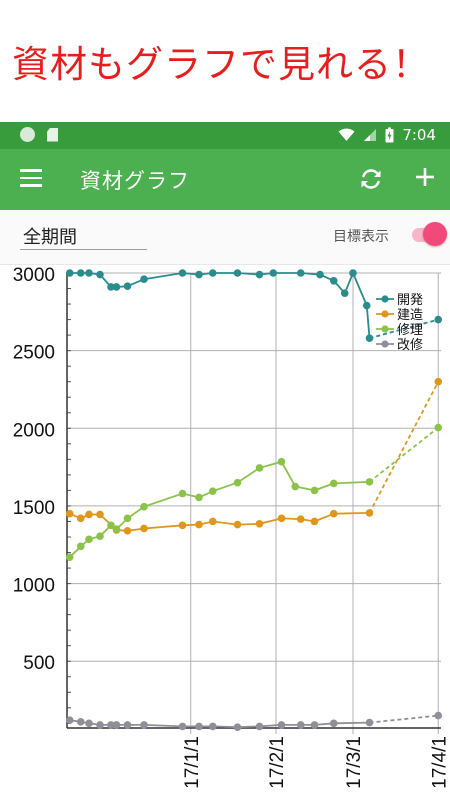  Describe the element at coordinates (39, 663) in the screenshot. I see `y-tick-label: 500` at that location.